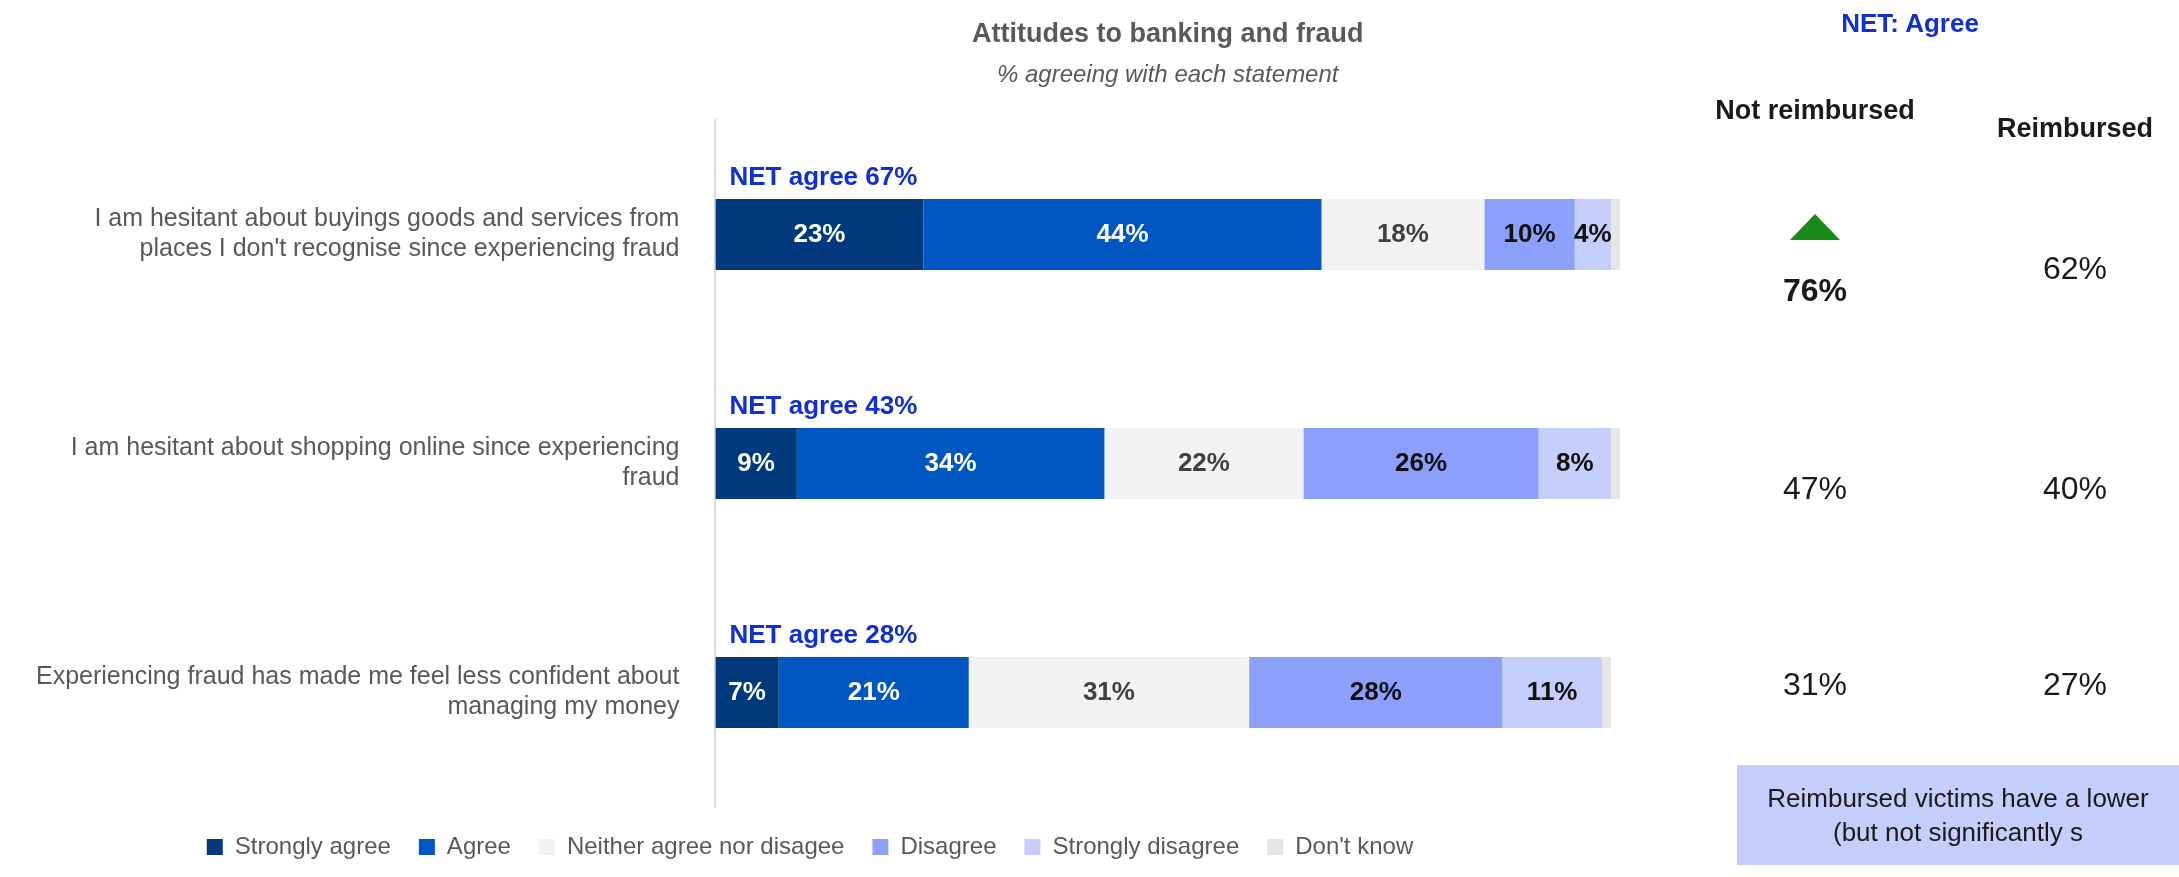  I want to click on text: Not reimbursed, so click(1815, 110).